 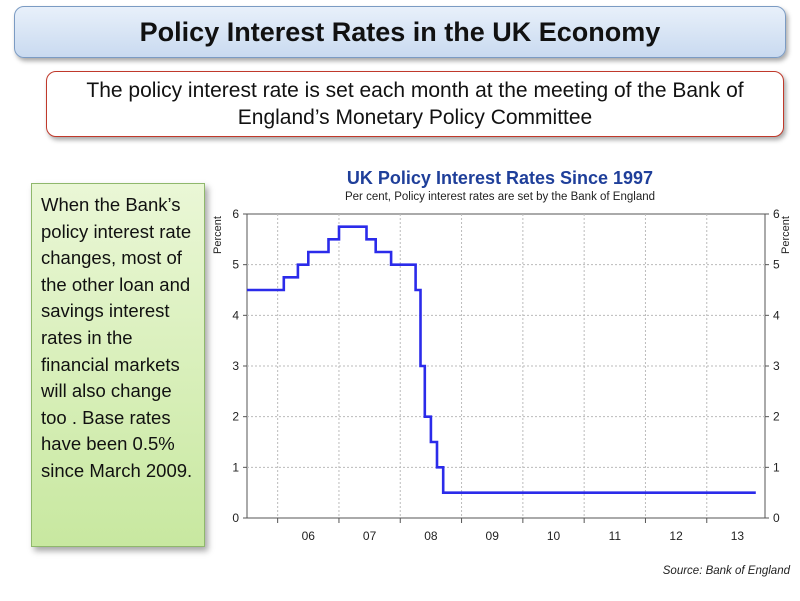 I want to click on y-axis-label-left: Percent, so click(x=218, y=235).